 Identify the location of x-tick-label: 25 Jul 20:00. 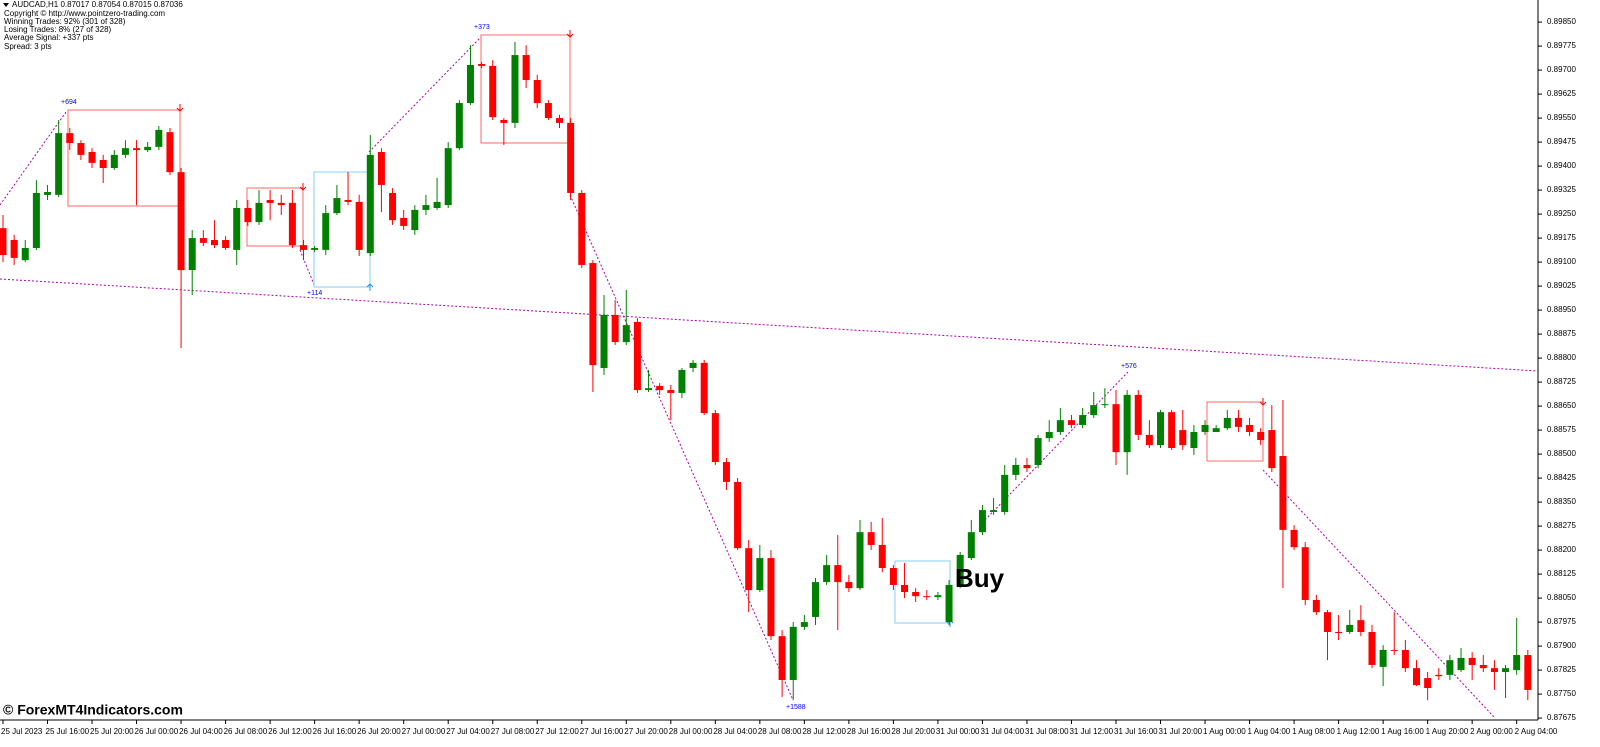
(112, 731).